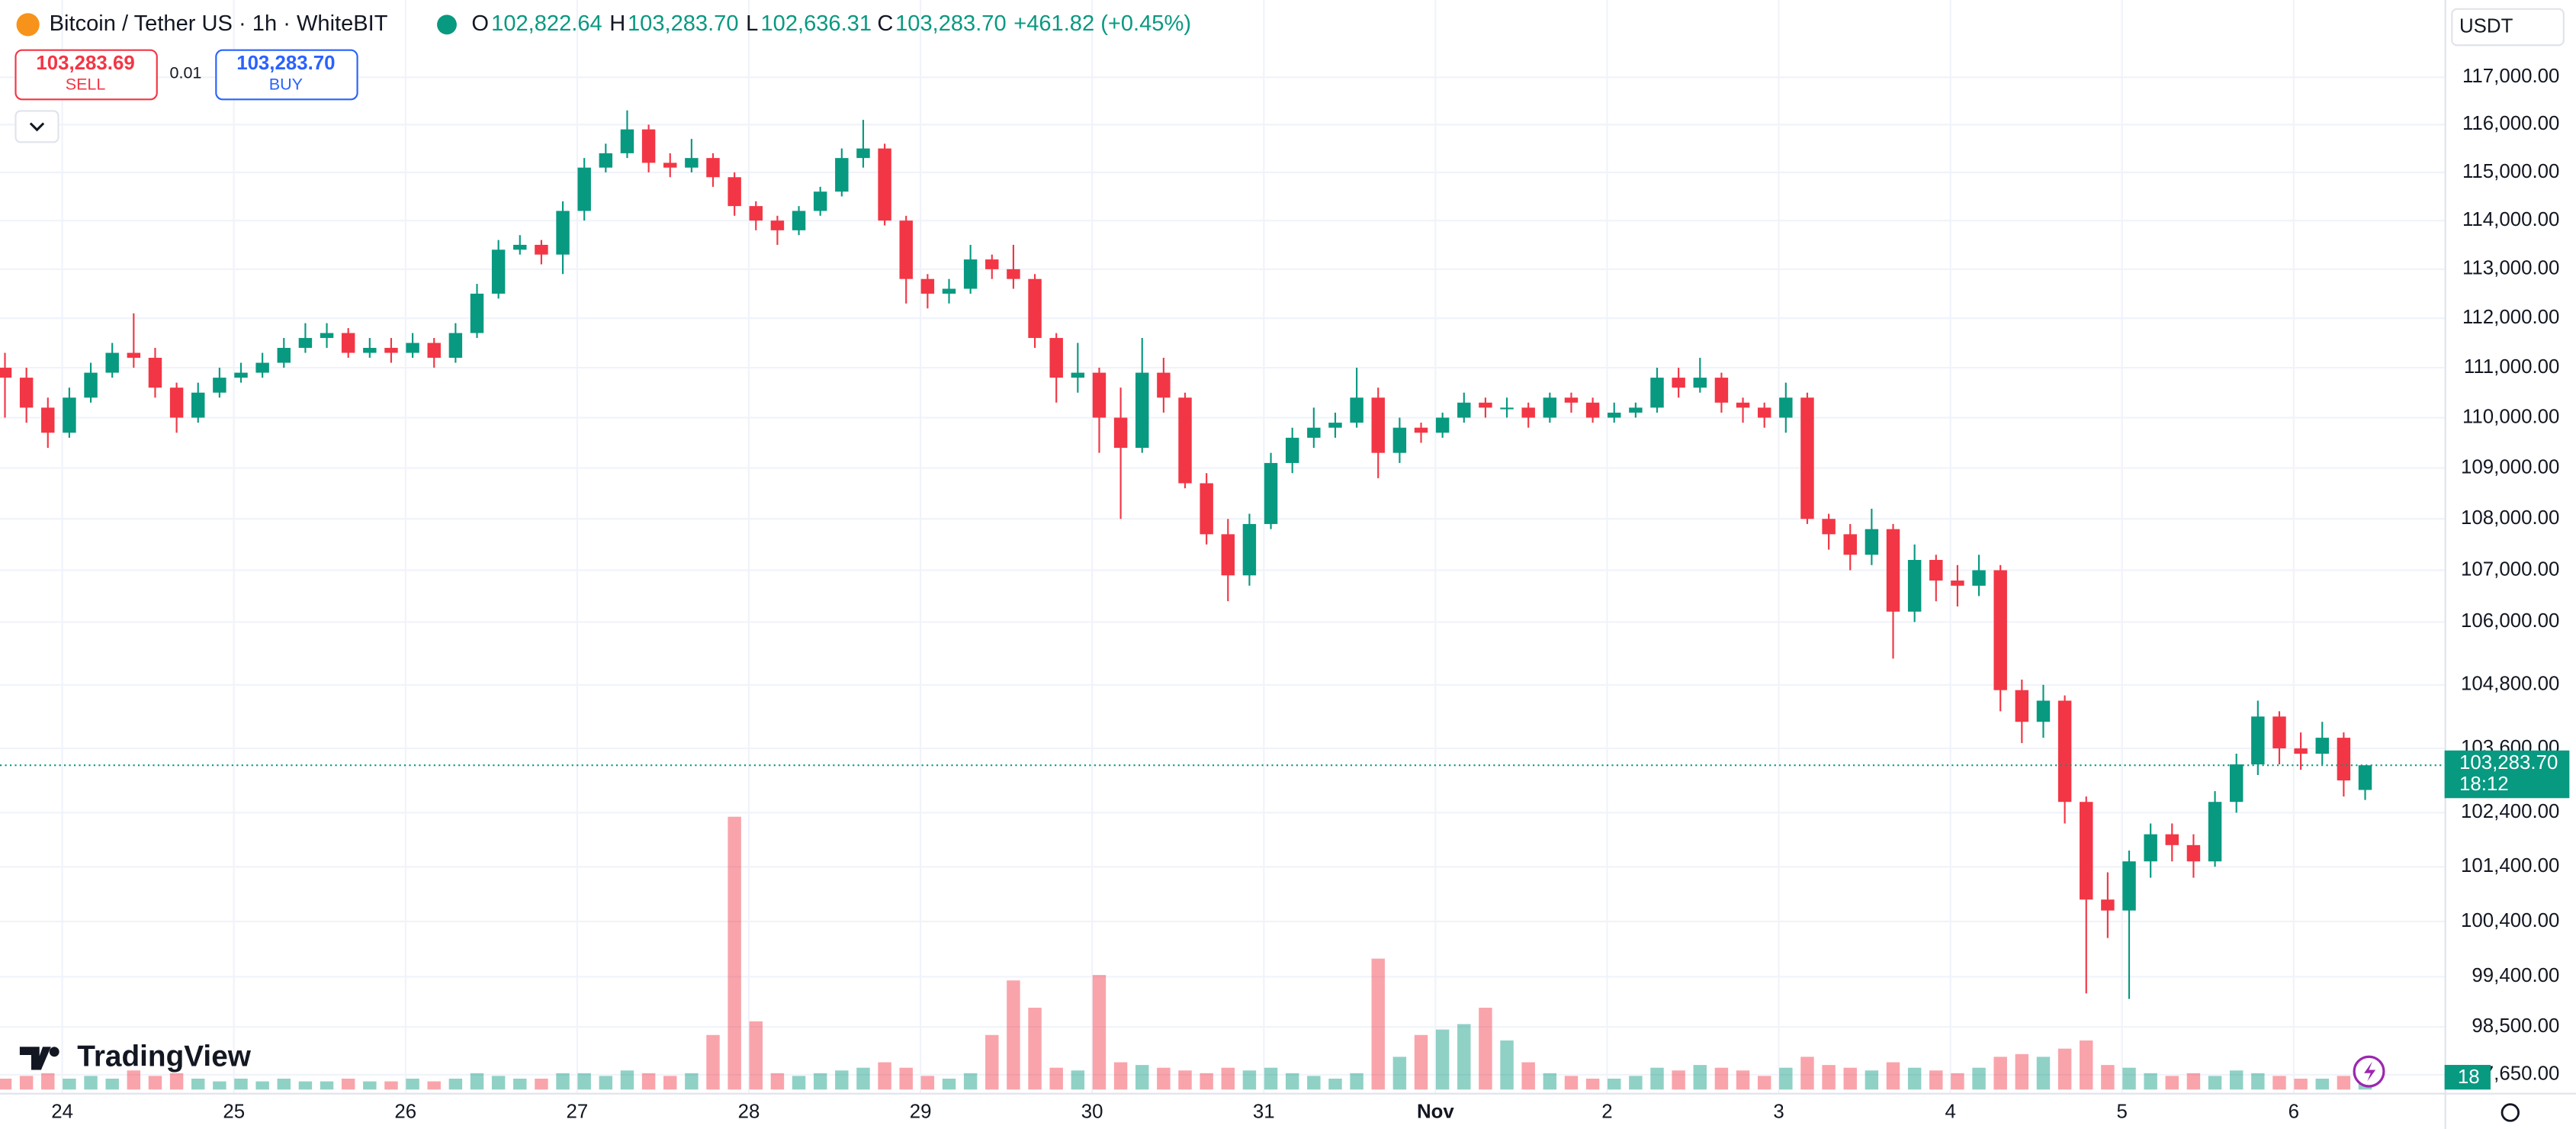 The height and width of the screenshot is (1129, 2576). What do you see at coordinates (951, 23) in the screenshot?
I see `c-value: 103,283.70` at bounding box center [951, 23].